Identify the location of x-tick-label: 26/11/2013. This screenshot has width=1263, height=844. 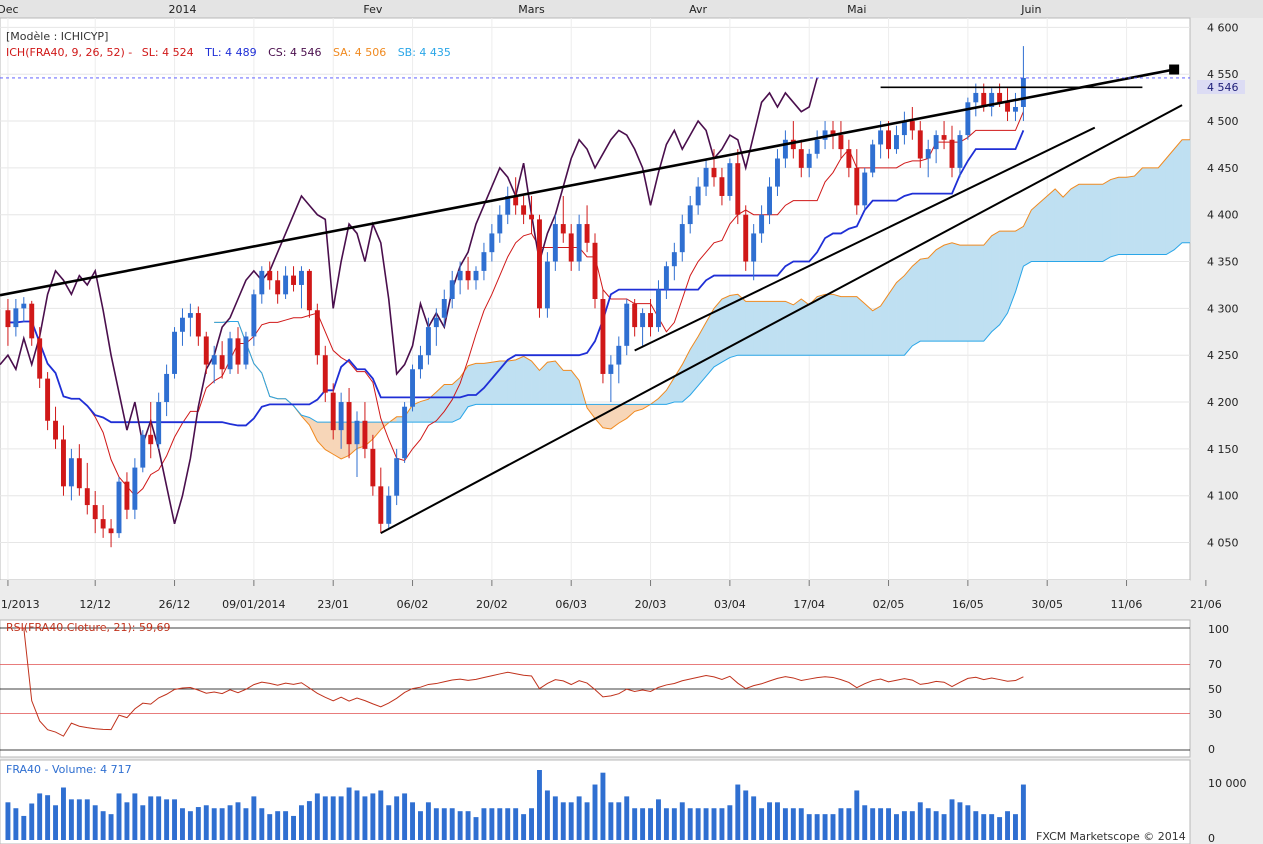
(20, 604).